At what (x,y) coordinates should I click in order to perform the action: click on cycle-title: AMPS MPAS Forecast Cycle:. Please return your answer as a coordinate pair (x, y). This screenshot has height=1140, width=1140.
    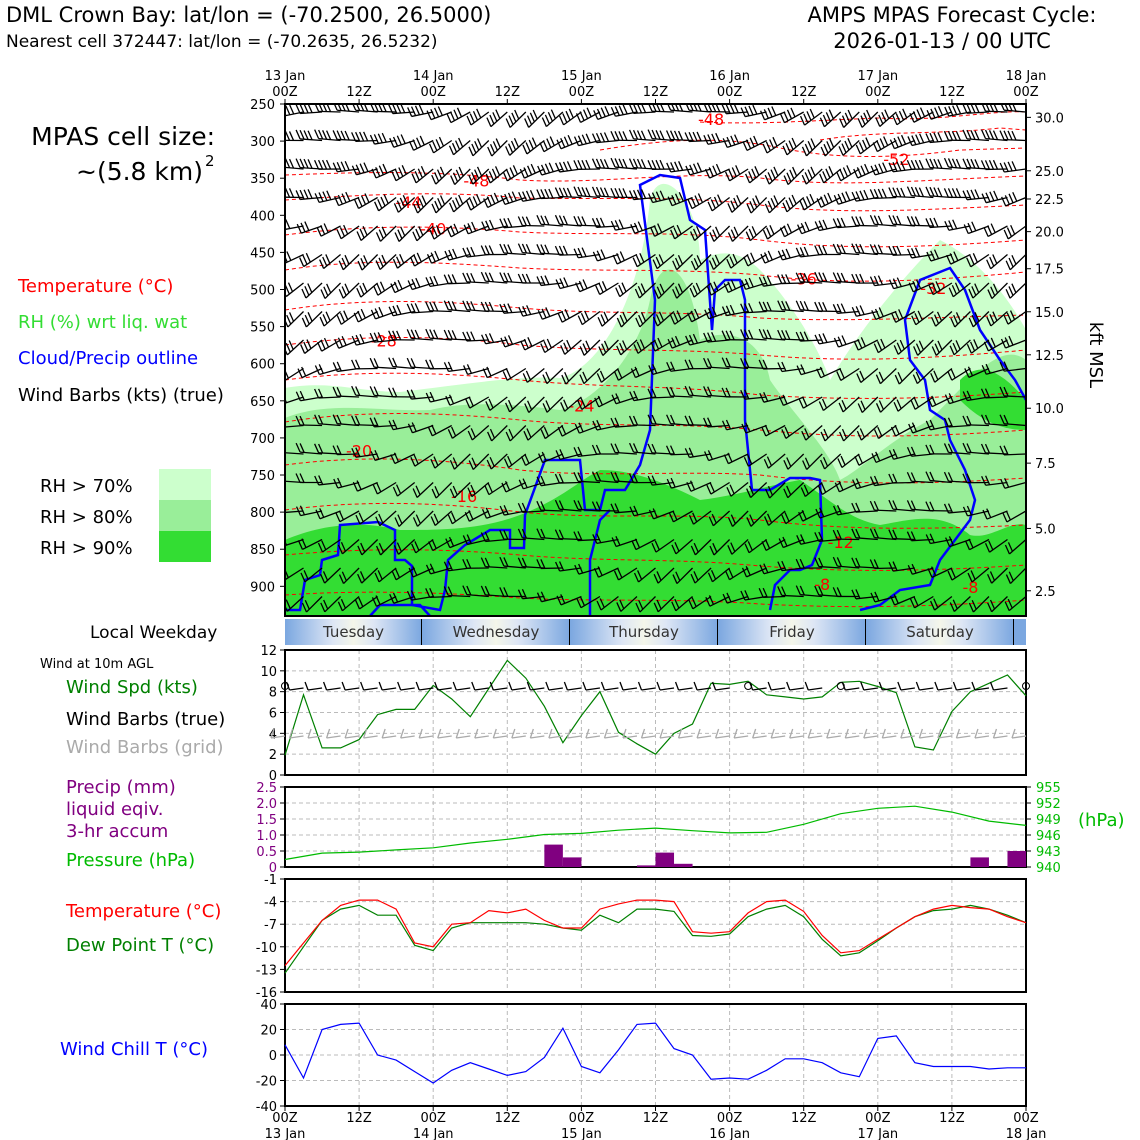
    Looking at the image, I should click on (952, 15).